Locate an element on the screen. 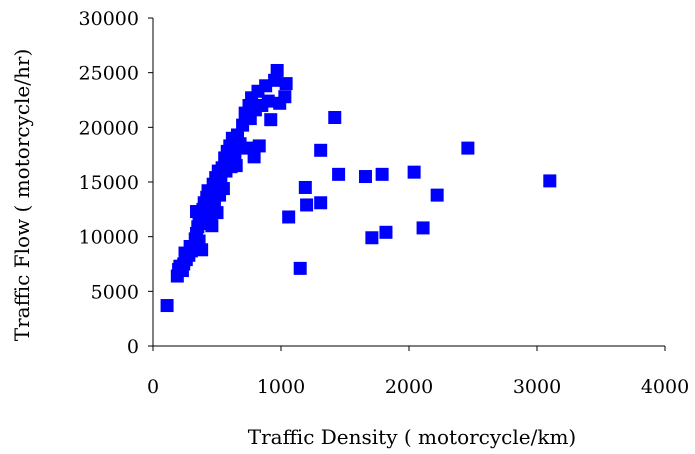 The width and height of the screenshot is (695, 454). x-tick-label: 0 is located at coordinates (153, 387).